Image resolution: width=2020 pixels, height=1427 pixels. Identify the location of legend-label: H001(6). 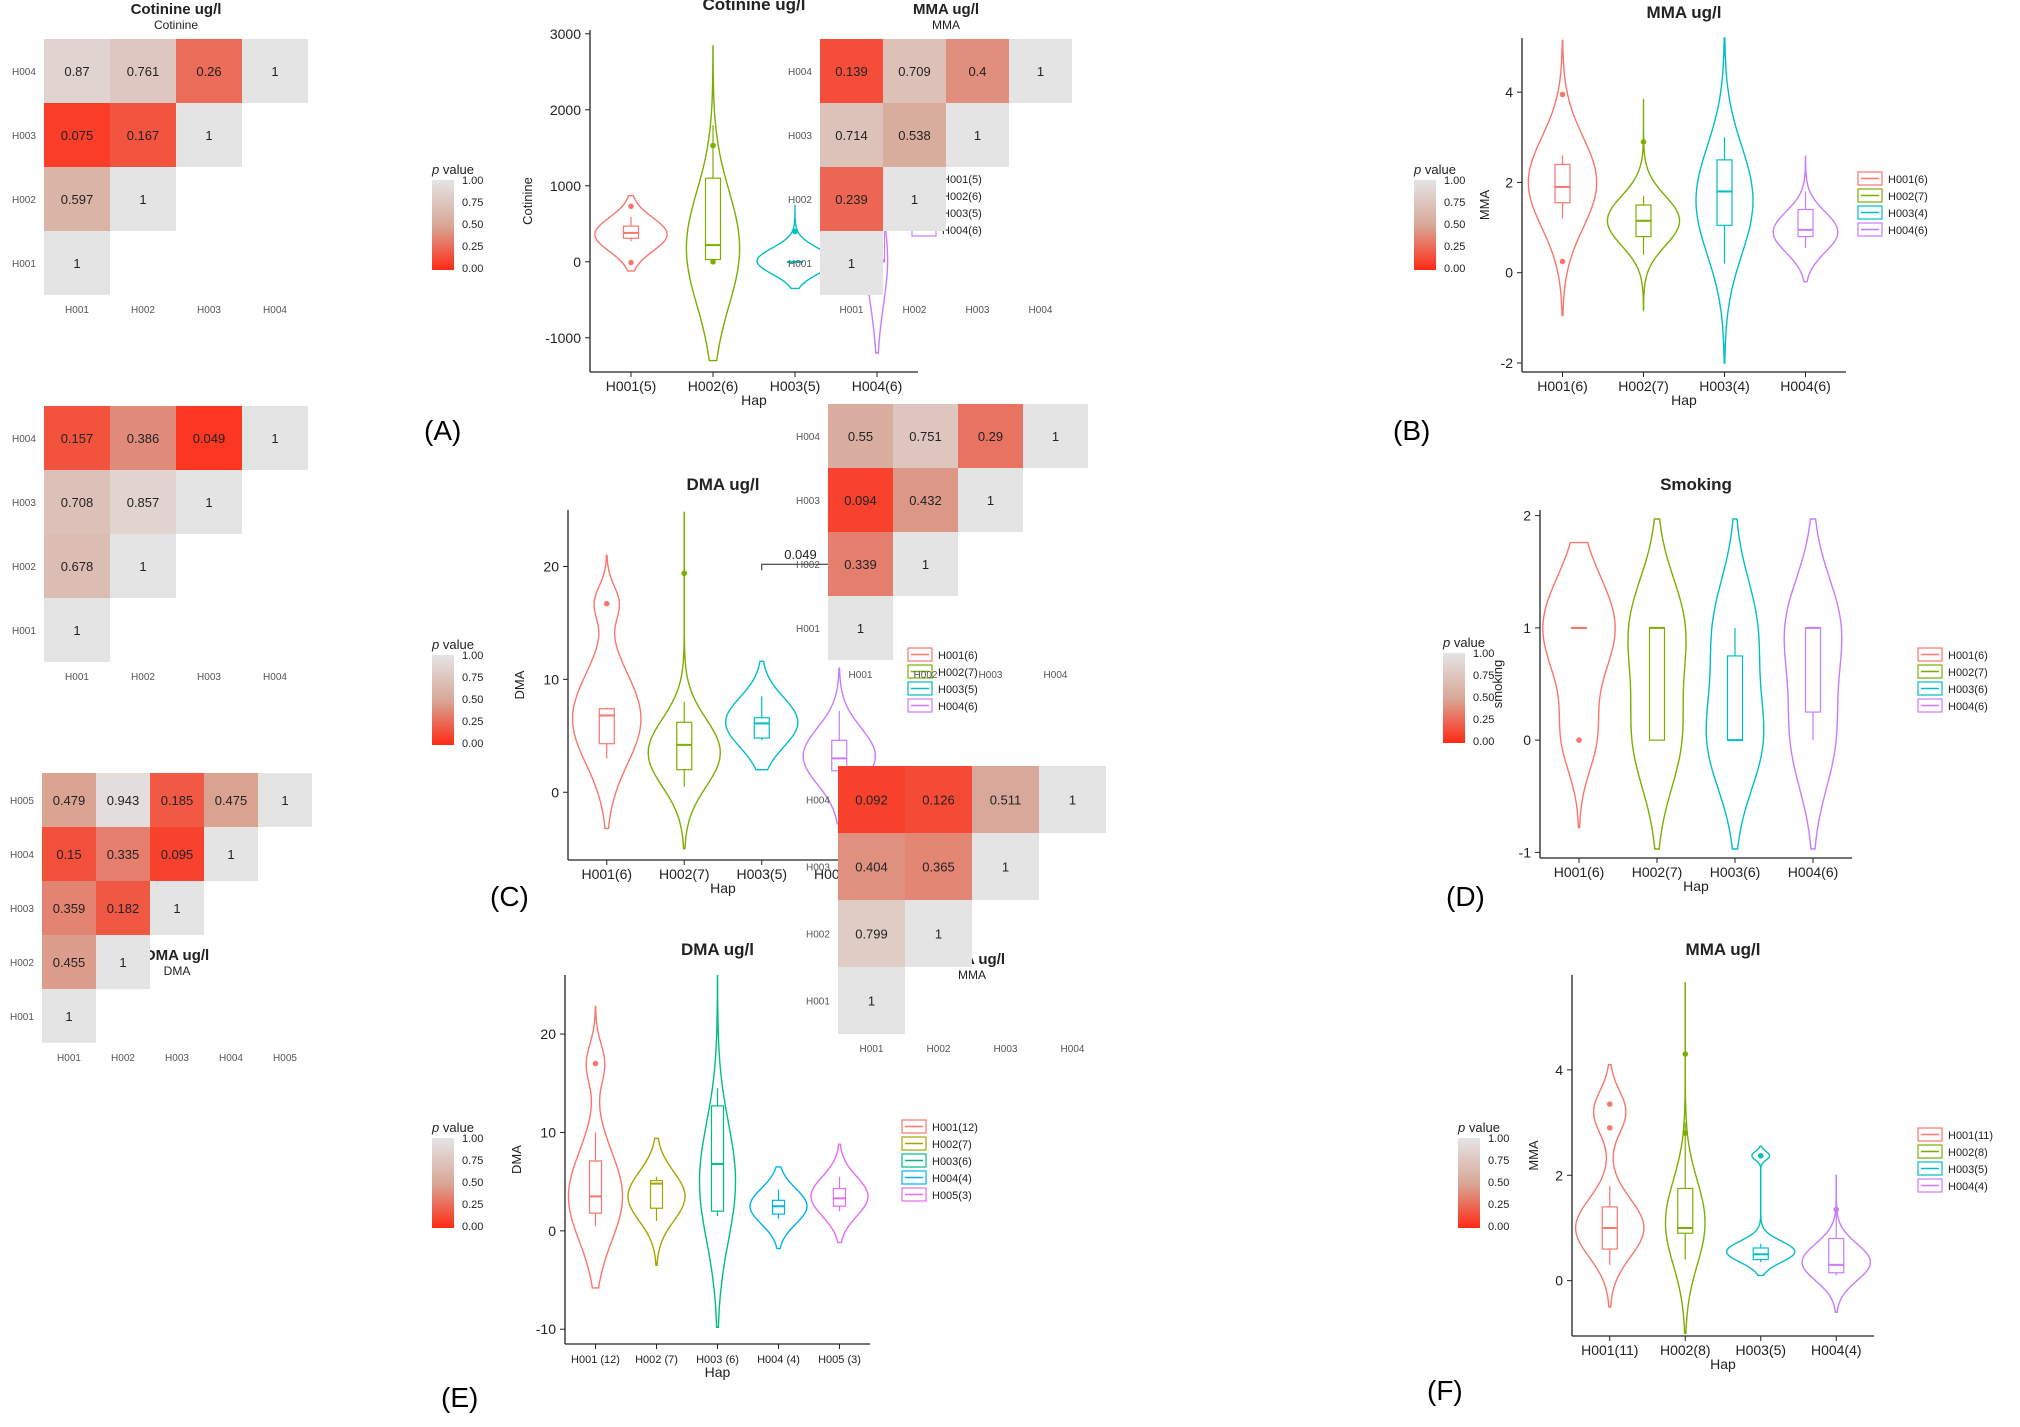
(1908, 180).